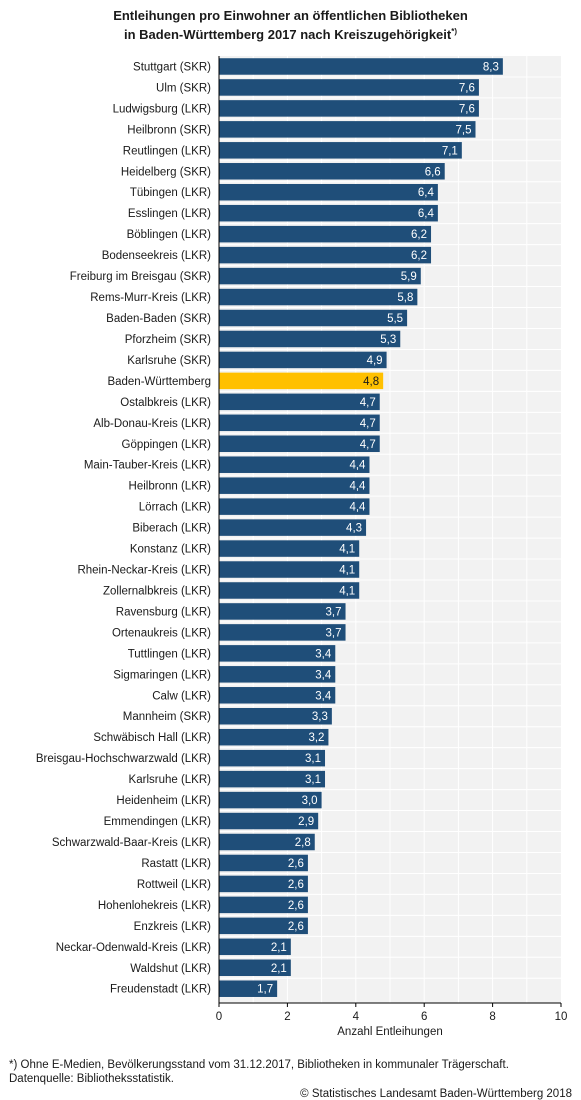  What do you see at coordinates (388, 340) in the screenshot?
I see `data-label: 5,3` at bounding box center [388, 340].